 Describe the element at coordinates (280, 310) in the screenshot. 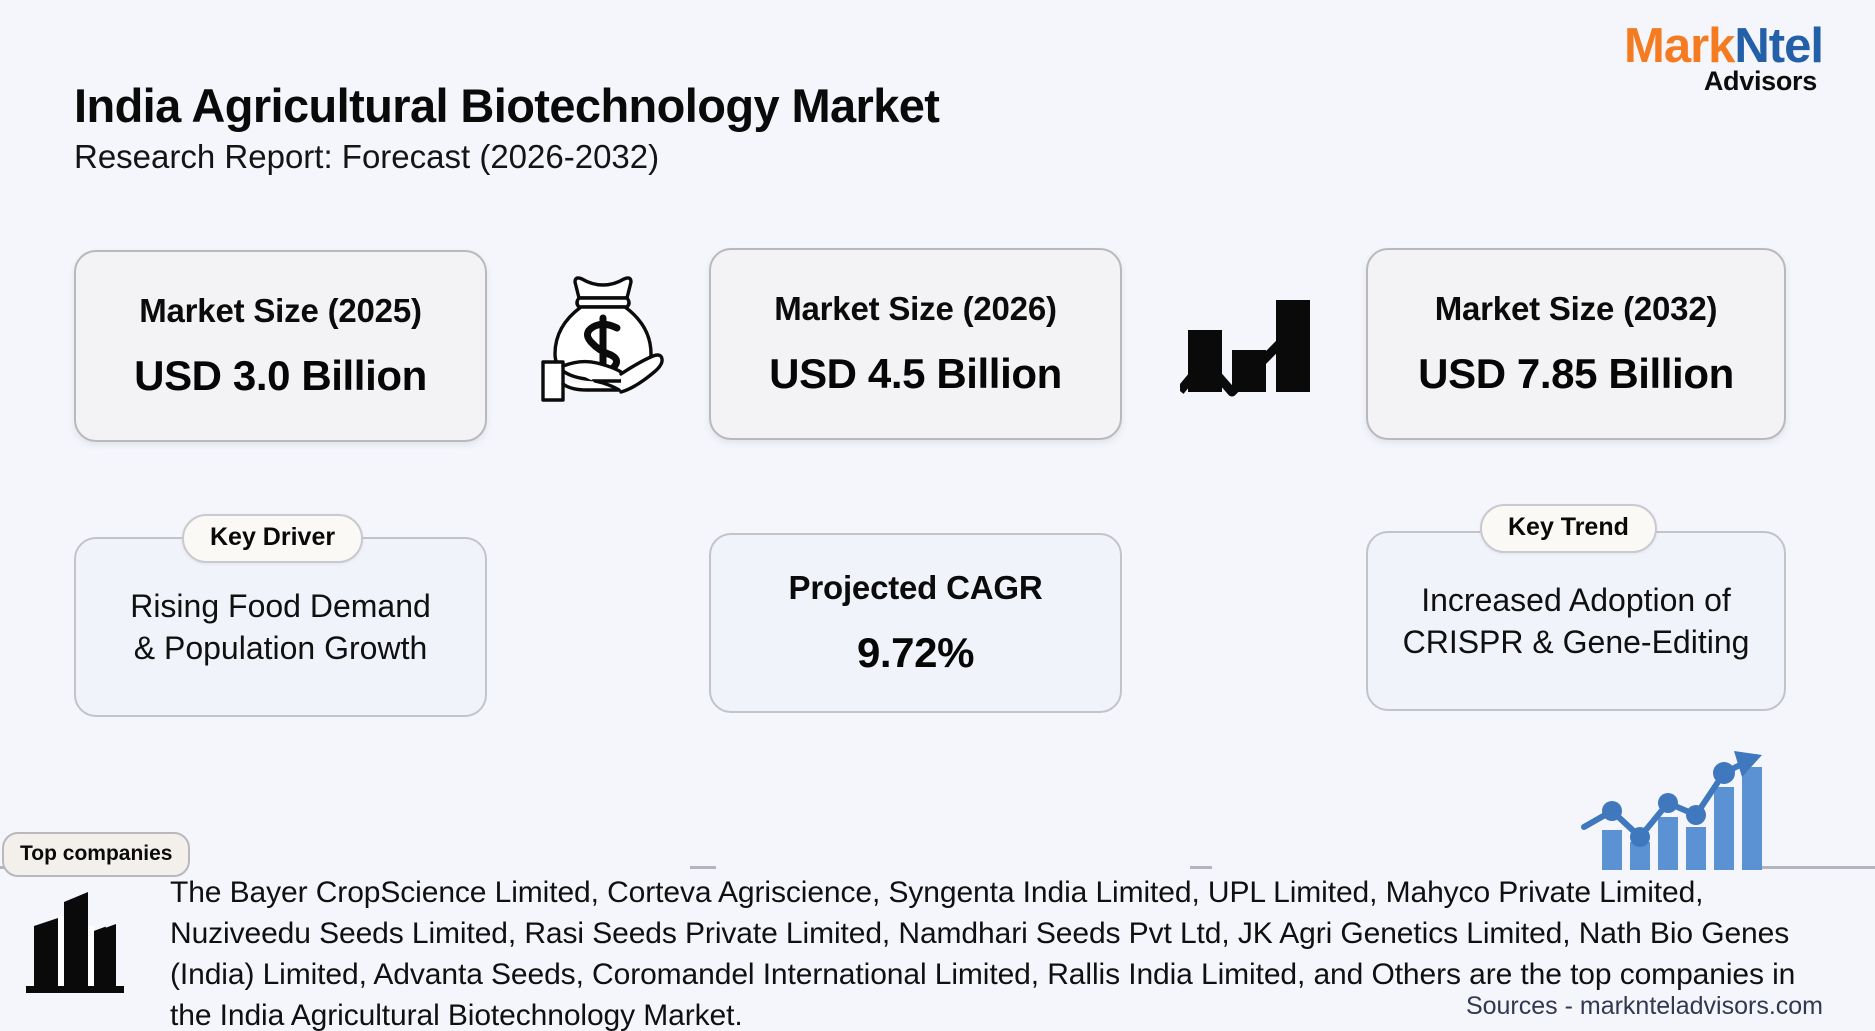

I see `market-size-2025-label: Market Size (2025)` at that location.